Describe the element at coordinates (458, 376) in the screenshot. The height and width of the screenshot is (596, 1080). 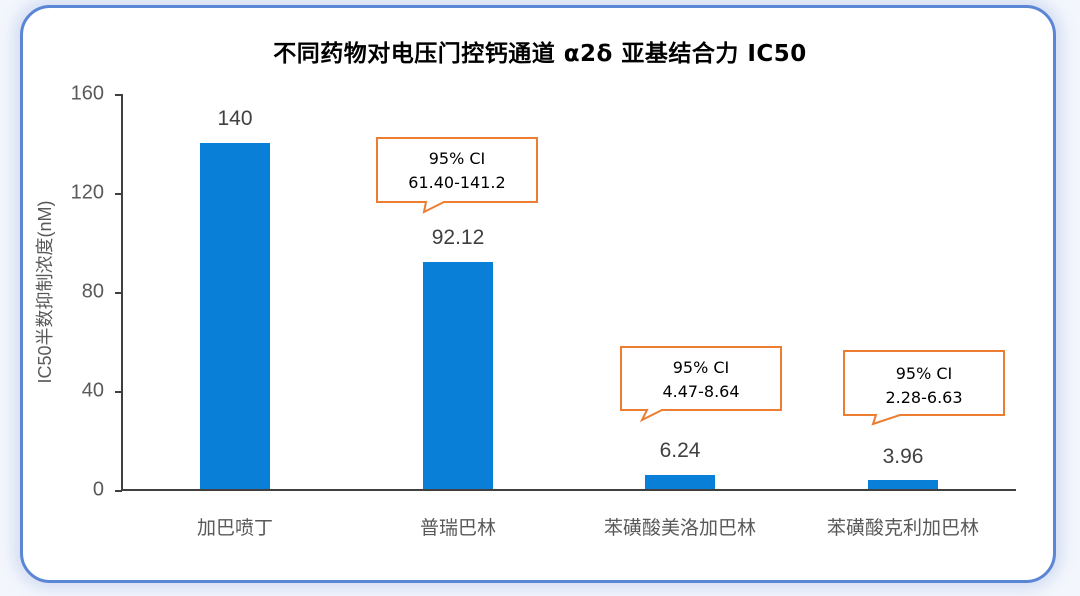
I see `bar-pregabalin` at that location.